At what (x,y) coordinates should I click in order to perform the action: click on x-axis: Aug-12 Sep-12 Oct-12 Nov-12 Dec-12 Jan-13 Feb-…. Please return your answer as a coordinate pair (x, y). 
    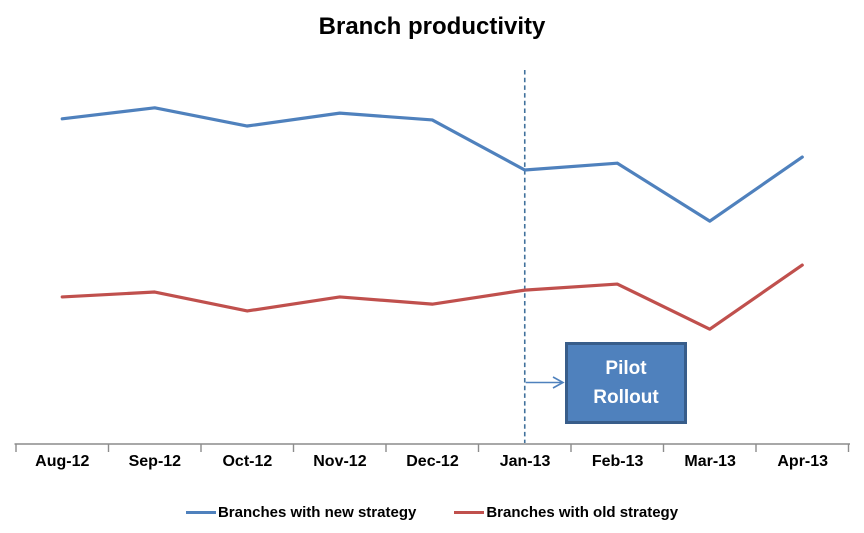
    Looking at the image, I should click on (432, 464).